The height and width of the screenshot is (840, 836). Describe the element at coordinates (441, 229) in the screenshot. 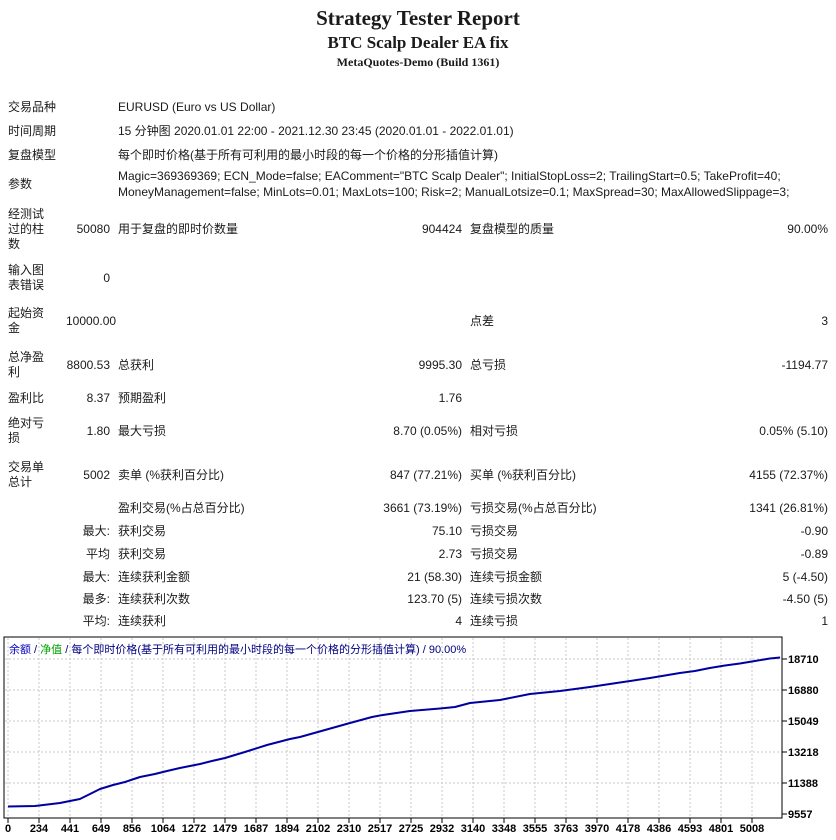

I see `value-2: 904424` at that location.